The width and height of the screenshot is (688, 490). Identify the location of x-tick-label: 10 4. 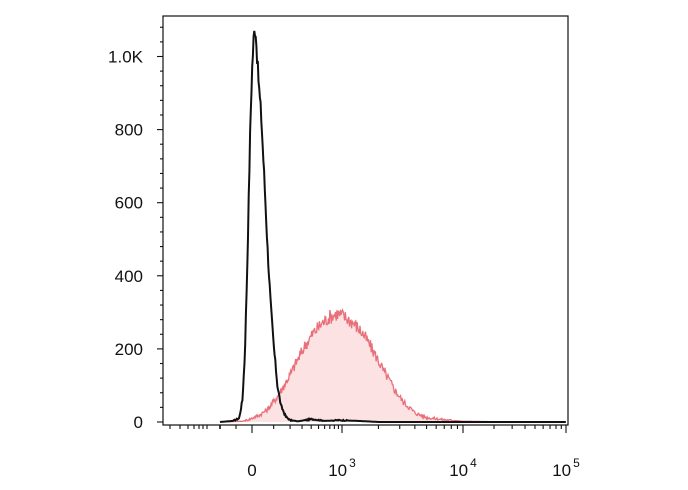
(463, 468).